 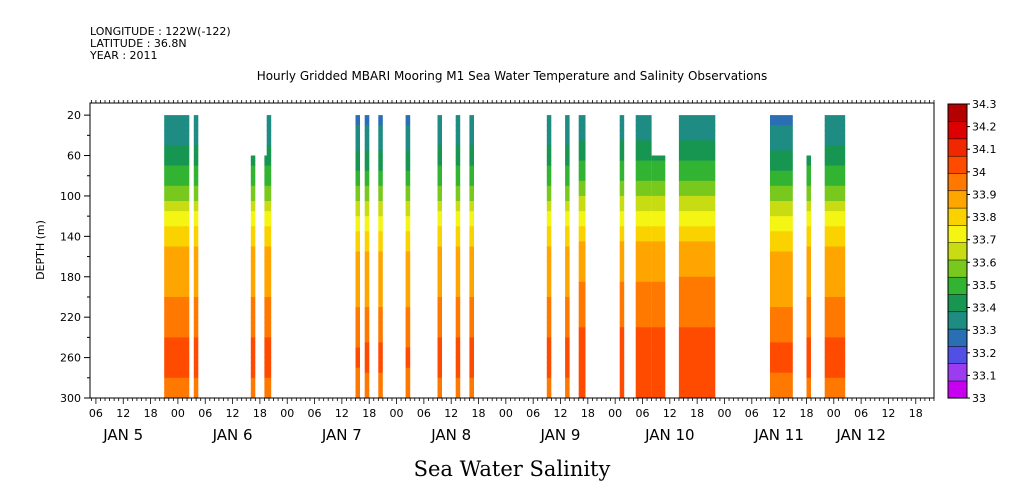 I want to click on x-day-label: JAN 7, so click(x=341, y=435).